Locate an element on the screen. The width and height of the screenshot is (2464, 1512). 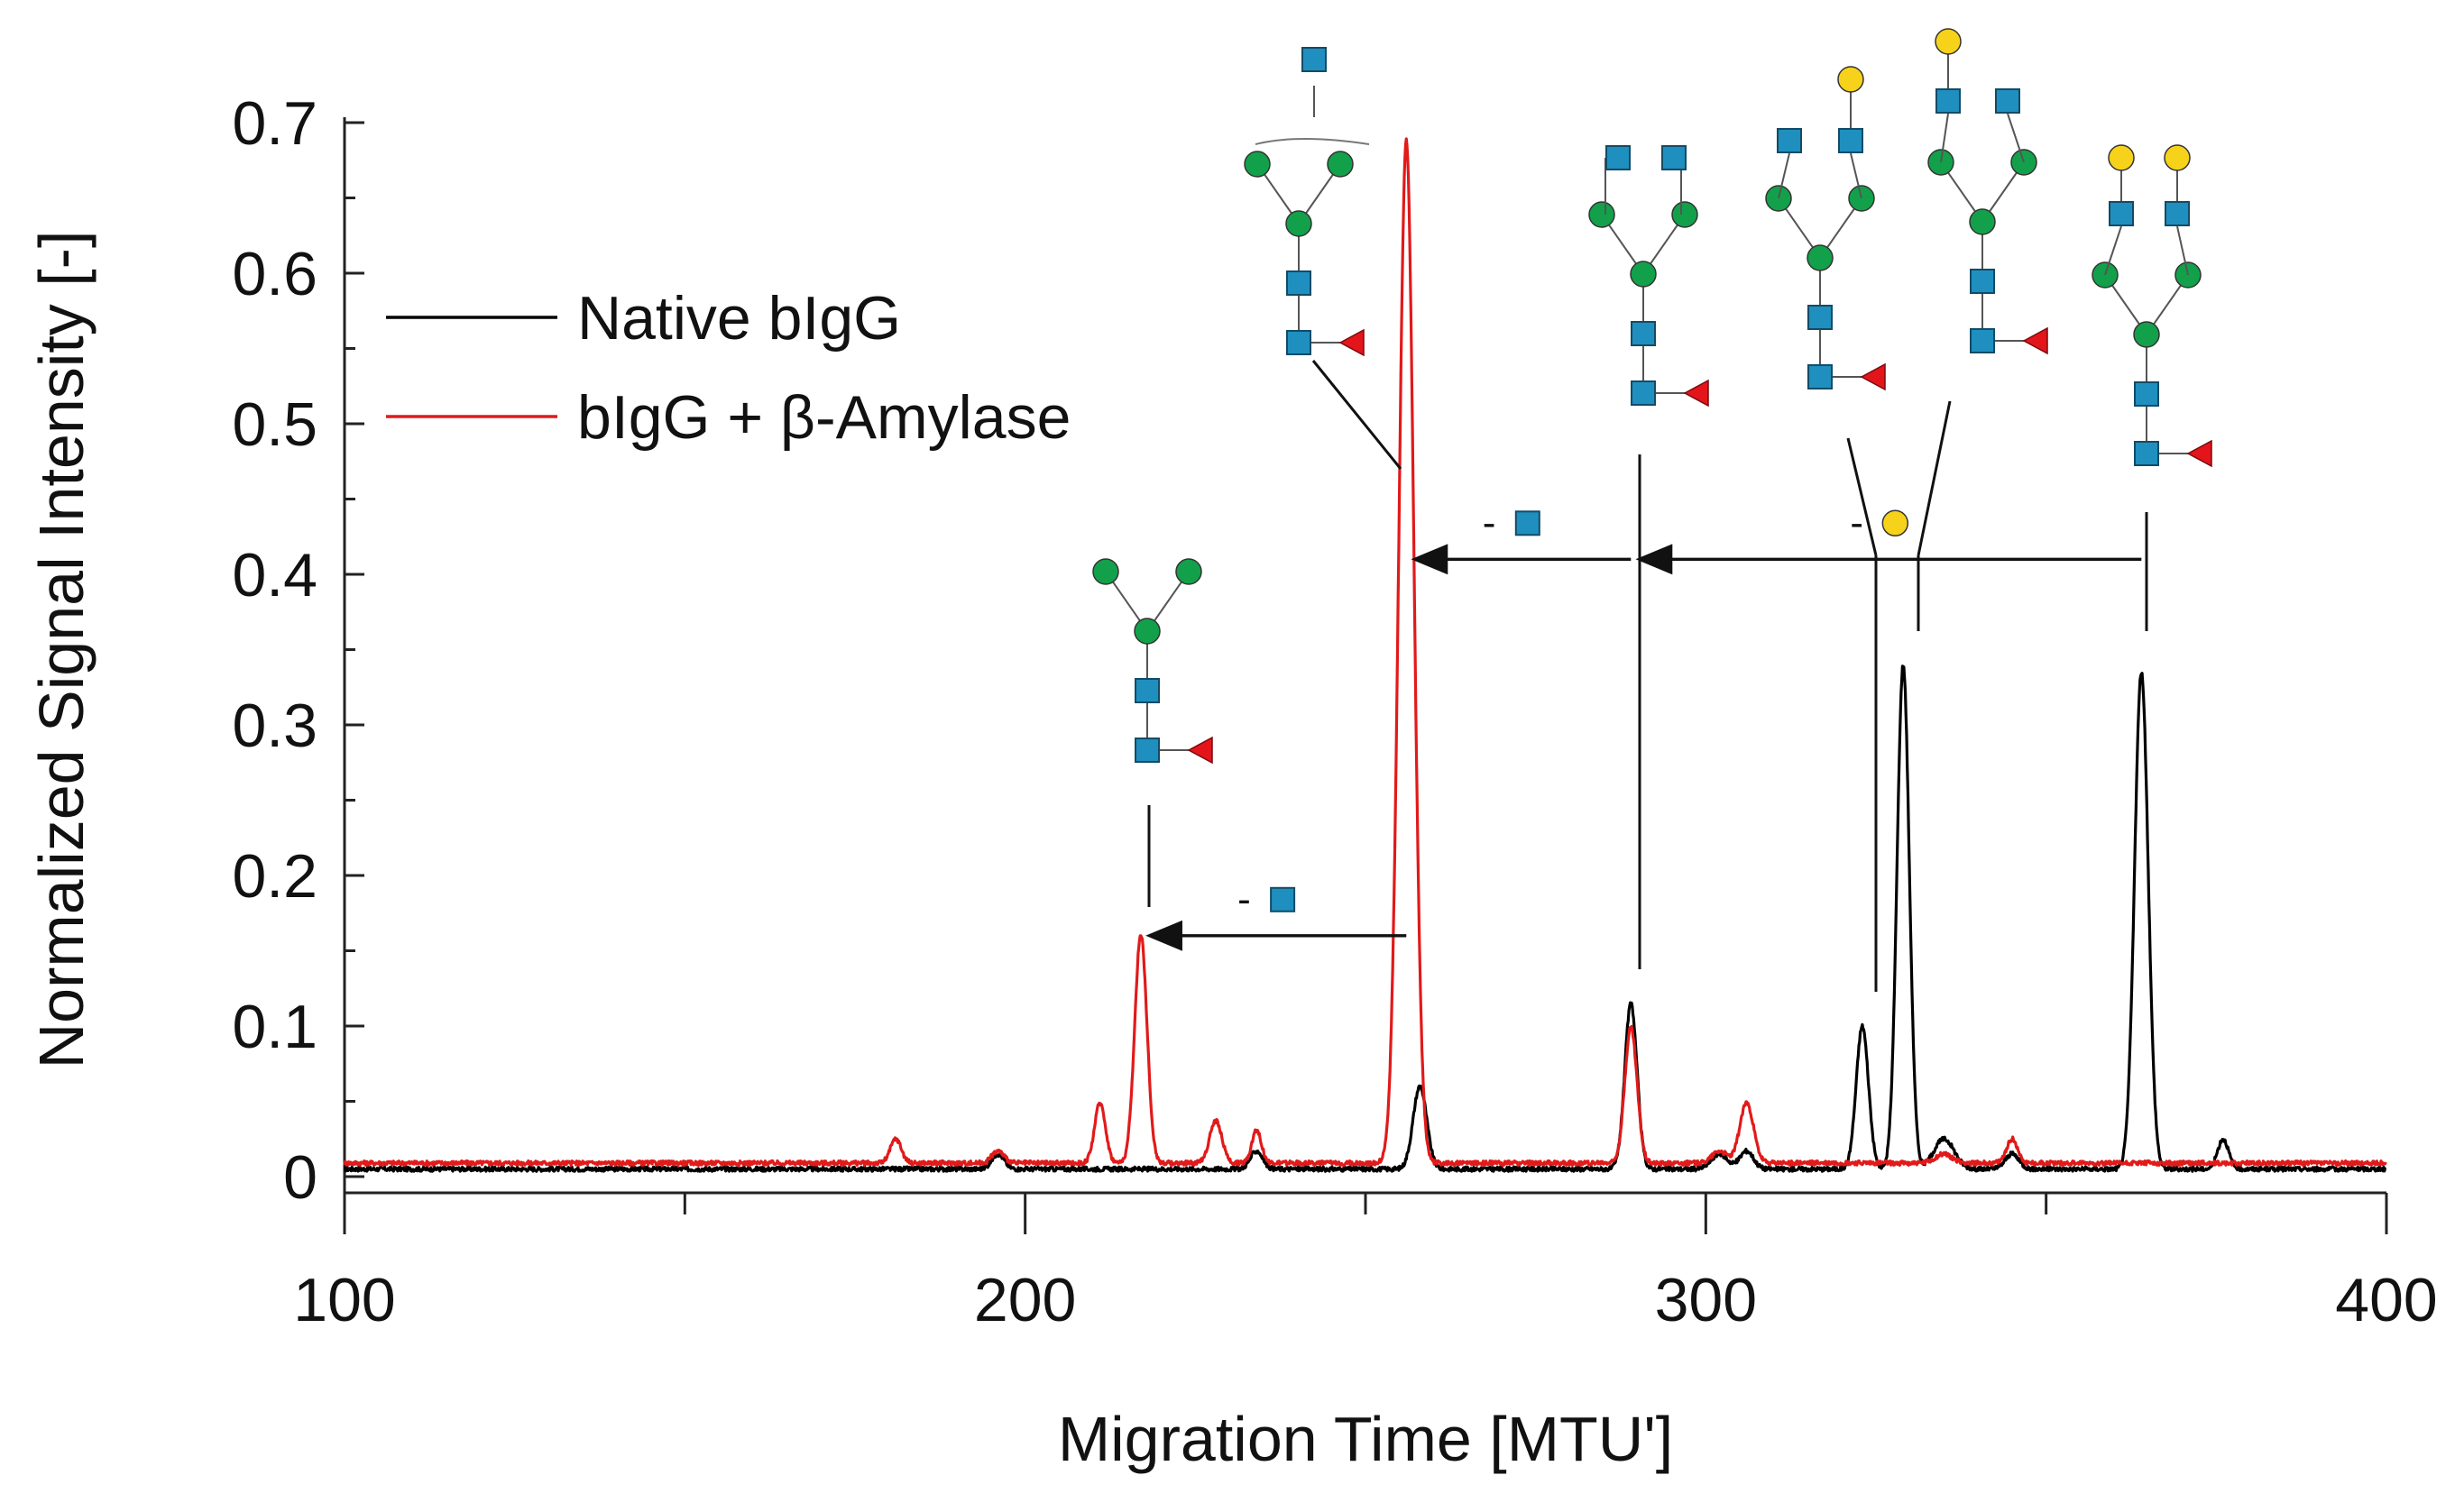
y-tick-label: 0.6 is located at coordinates (275, 274).